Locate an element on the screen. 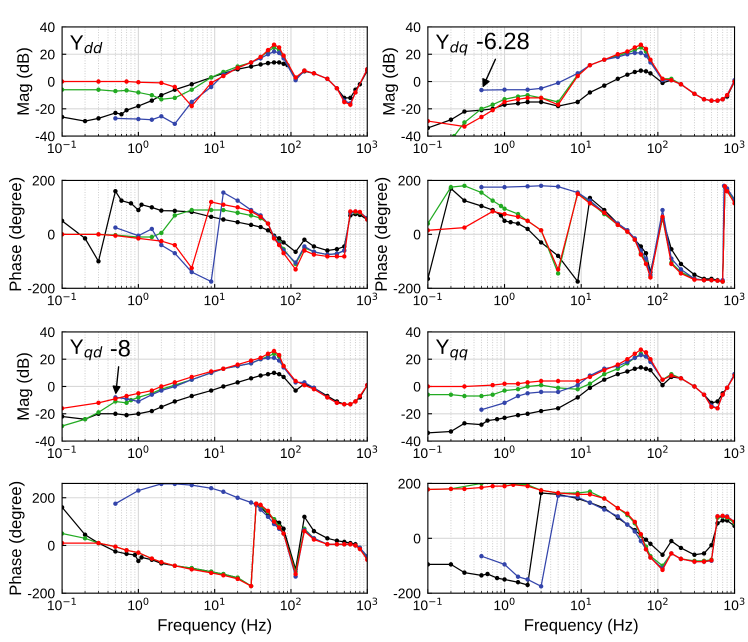 The height and width of the screenshot is (642, 748). annotation: Y$_{dq}$ is located at coordinates (452, 45).